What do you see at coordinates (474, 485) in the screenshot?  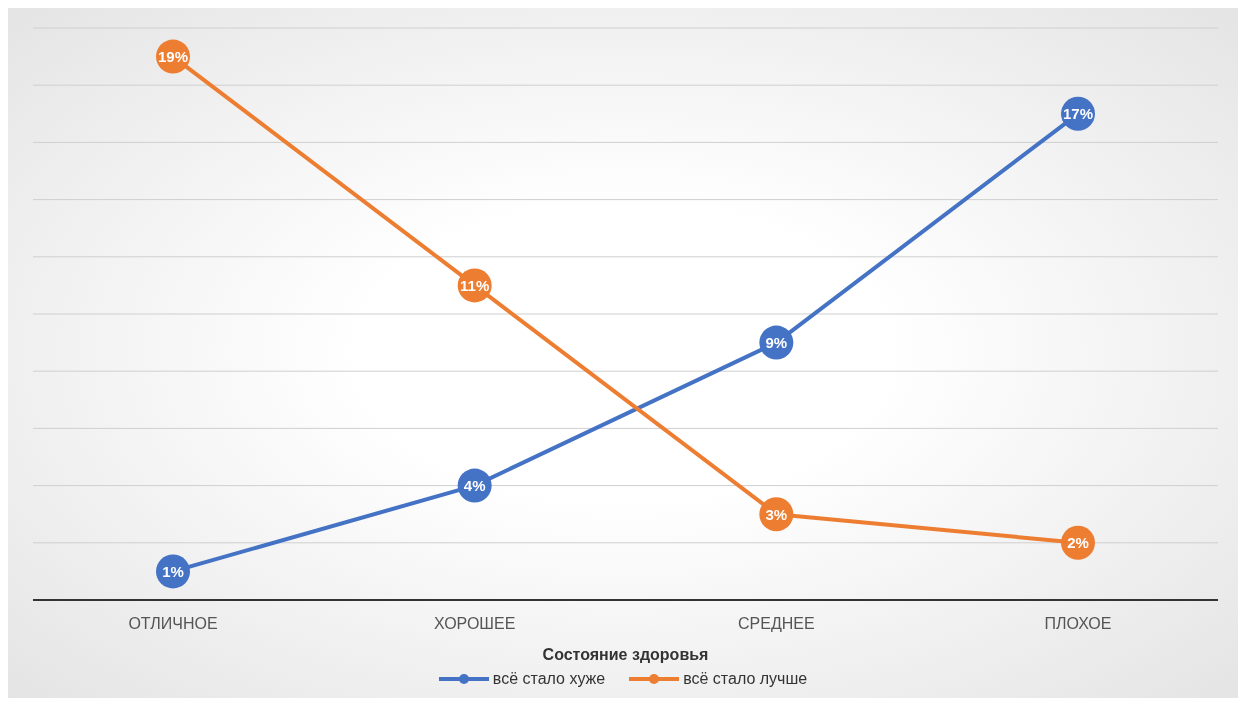 I see `data-label: 4%` at bounding box center [474, 485].